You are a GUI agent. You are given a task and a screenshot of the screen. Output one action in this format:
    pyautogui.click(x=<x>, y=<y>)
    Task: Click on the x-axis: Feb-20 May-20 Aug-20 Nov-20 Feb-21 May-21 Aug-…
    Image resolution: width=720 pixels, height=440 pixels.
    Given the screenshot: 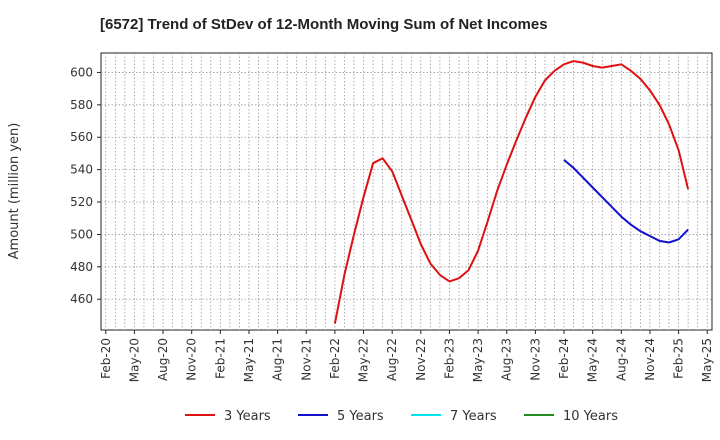 What is the action you would take?
    pyautogui.click(x=406, y=356)
    